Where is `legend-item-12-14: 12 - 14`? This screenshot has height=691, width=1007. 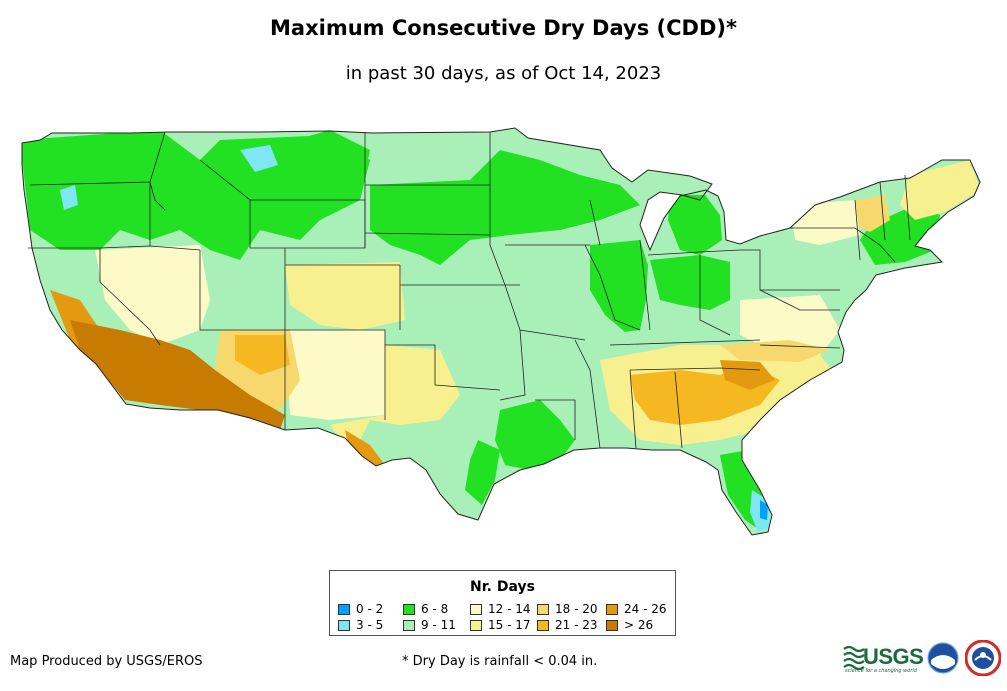 legend-item-12-14: 12 - 14 is located at coordinates (500, 609).